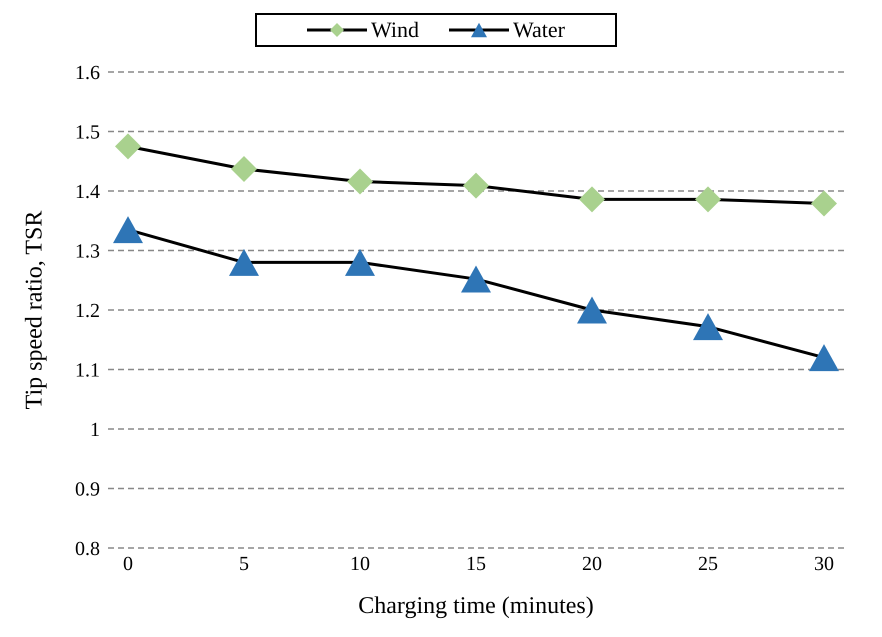 The width and height of the screenshot is (882, 637). Describe the element at coordinates (244, 564) in the screenshot. I see `x-tick-label: 5` at that location.